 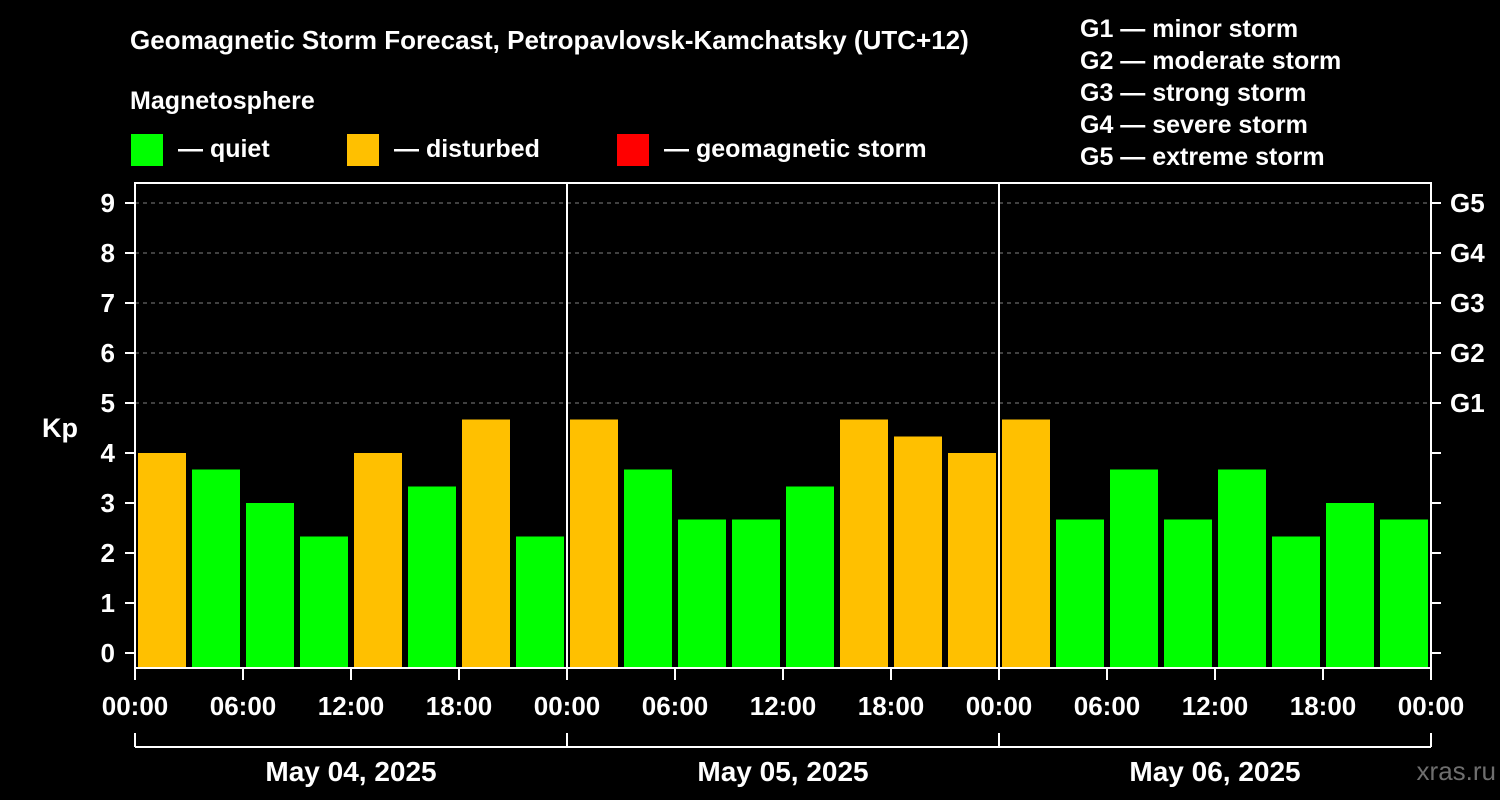 What do you see at coordinates (783, 706) in the screenshot?
I see `x-tick-label-6: 12:00` at bounding box center [783, 706].